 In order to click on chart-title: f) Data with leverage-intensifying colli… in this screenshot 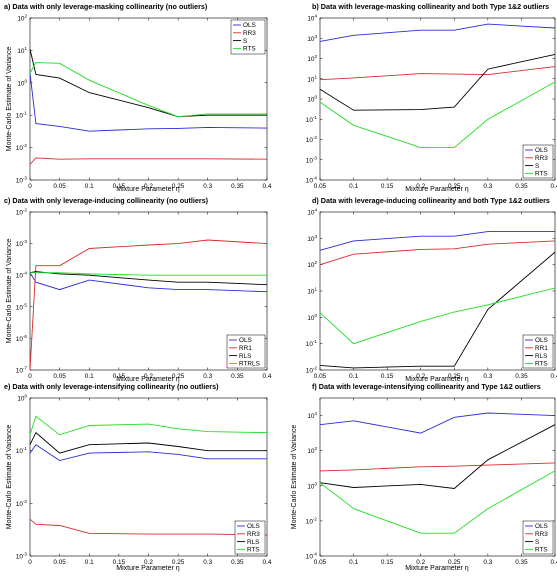, I will do `click(426, 386)`.